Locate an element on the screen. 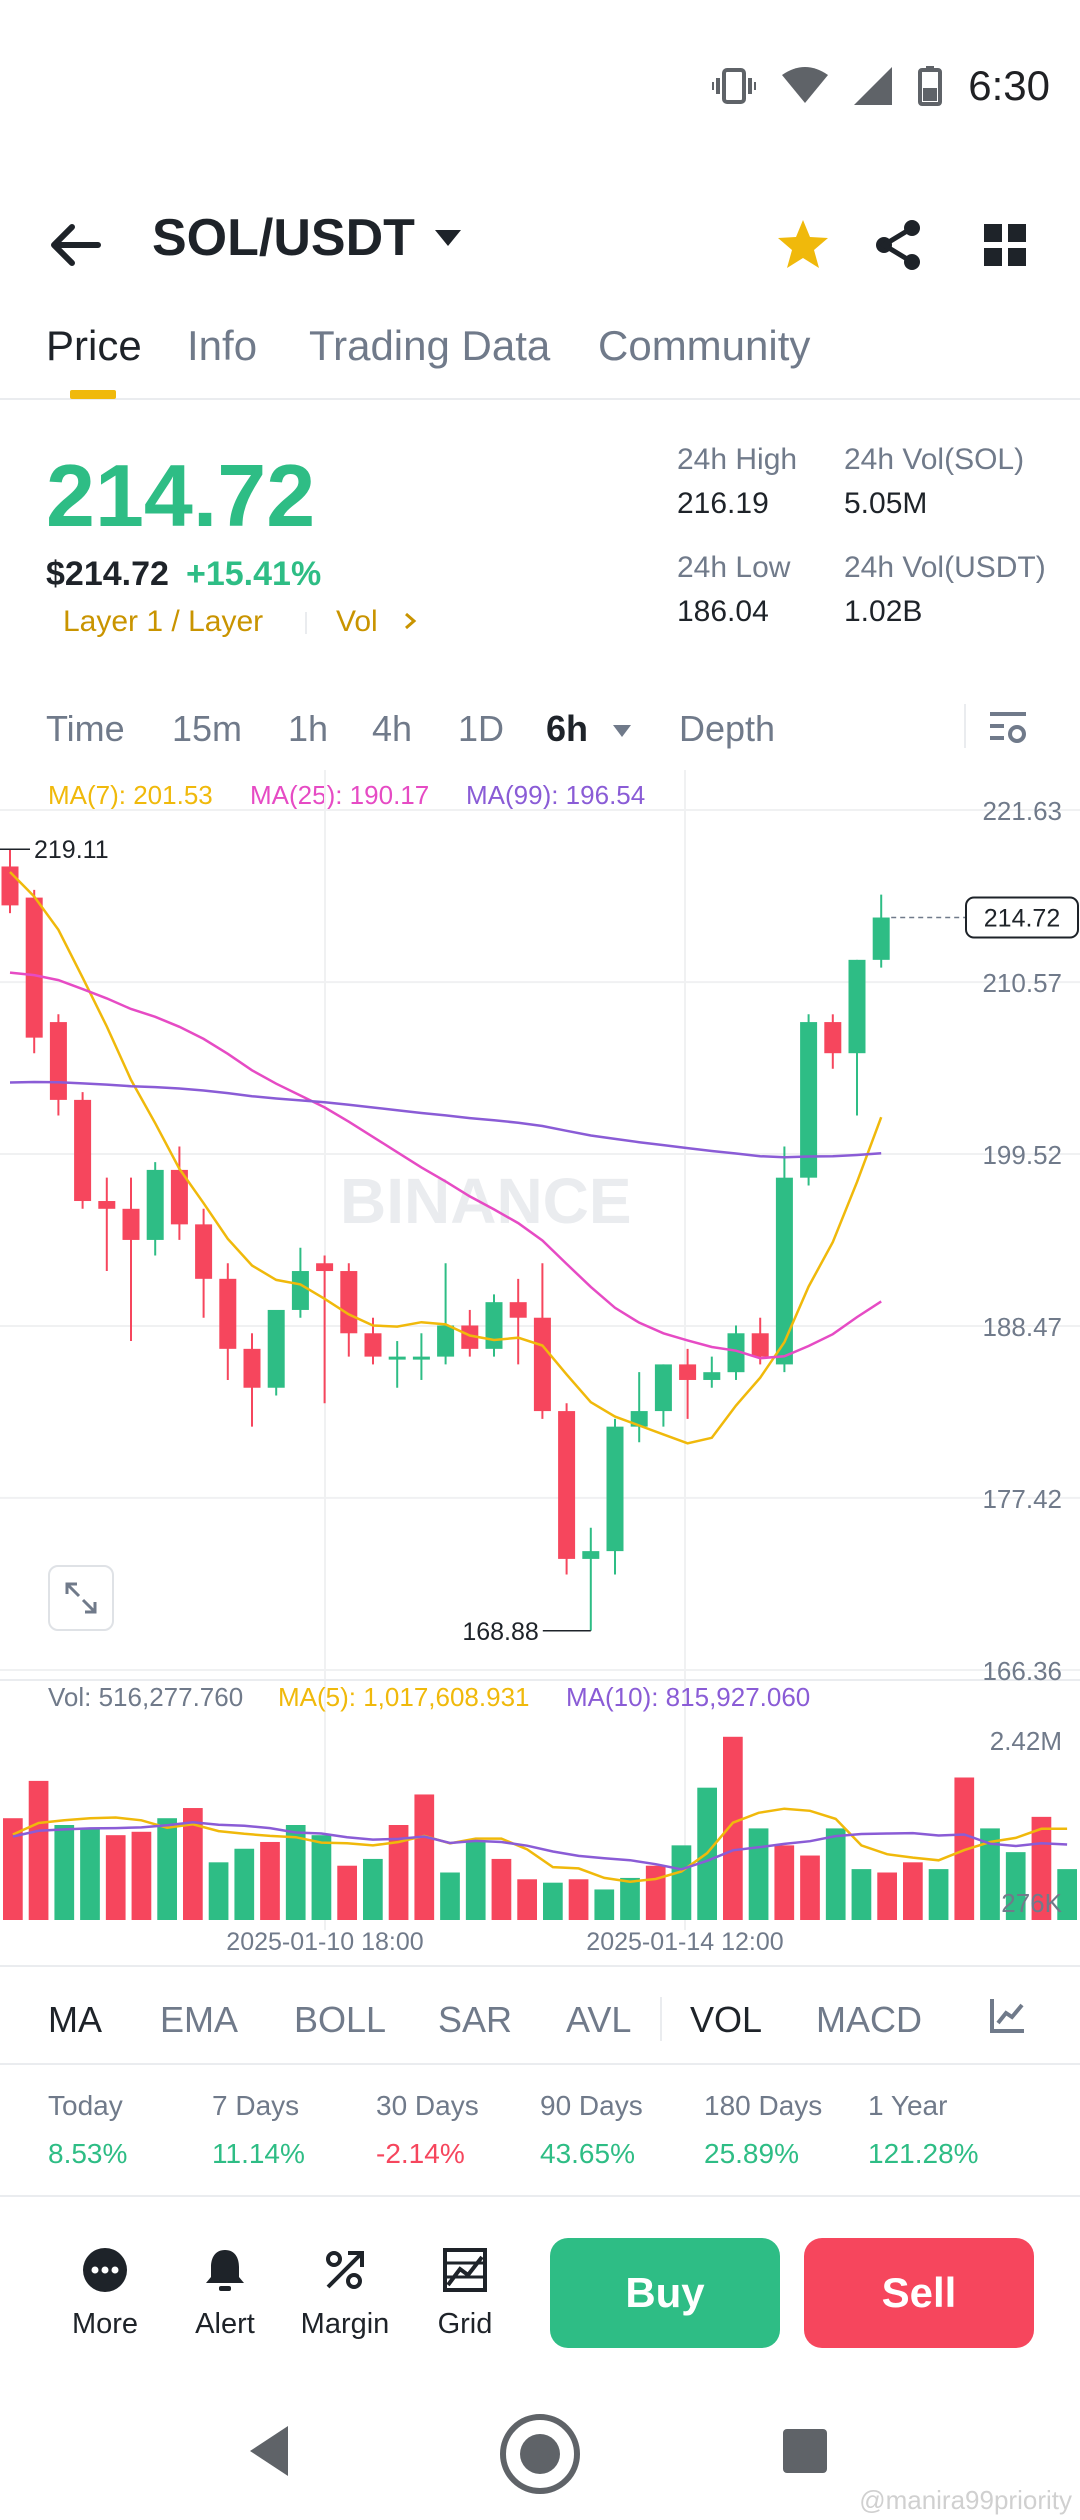  perf-value-30d: -2.14% is located at coordinates (420, 2153).